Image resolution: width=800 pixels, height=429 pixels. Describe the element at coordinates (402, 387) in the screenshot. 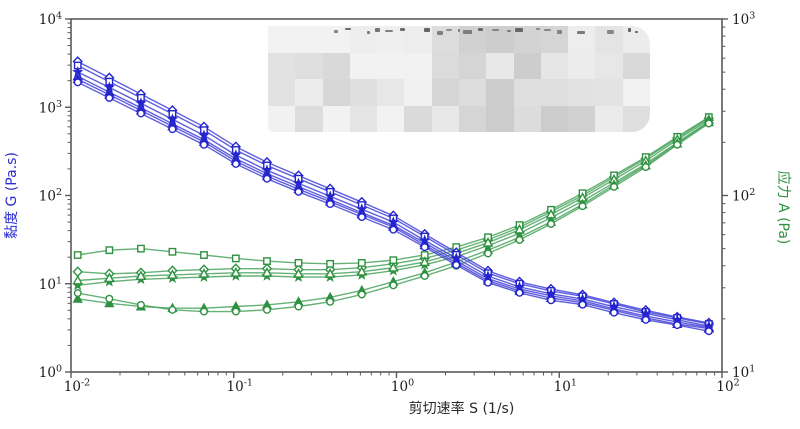

I see `x-tick-label: 10⁰` at that location.